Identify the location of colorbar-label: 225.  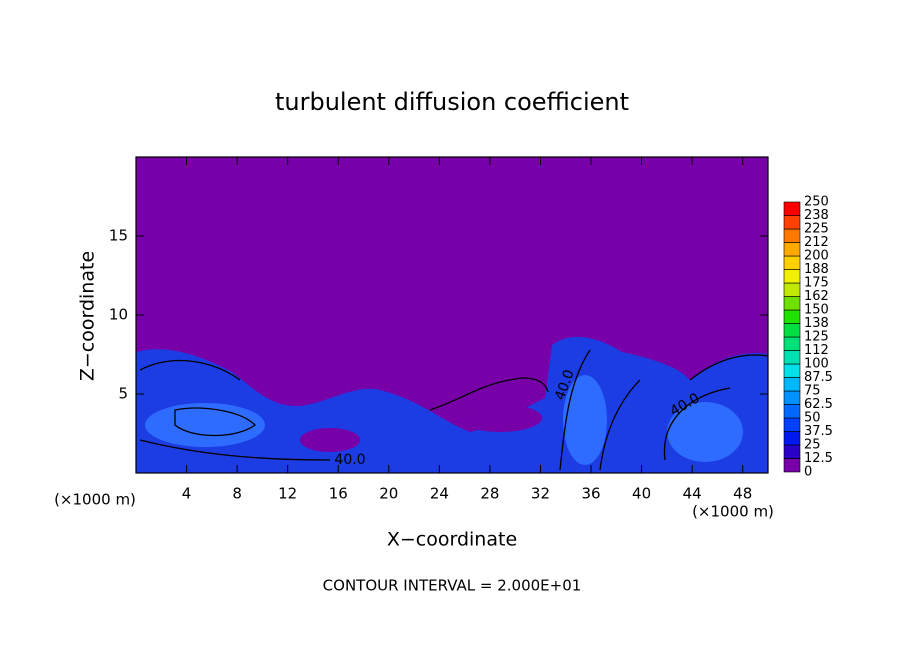
(816, 229).